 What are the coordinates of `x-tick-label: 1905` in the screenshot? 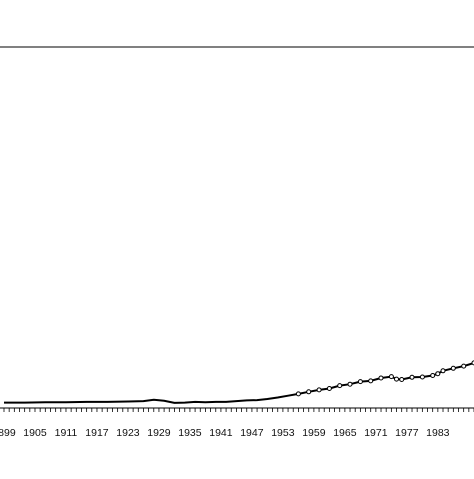 It's located at (35, 433).